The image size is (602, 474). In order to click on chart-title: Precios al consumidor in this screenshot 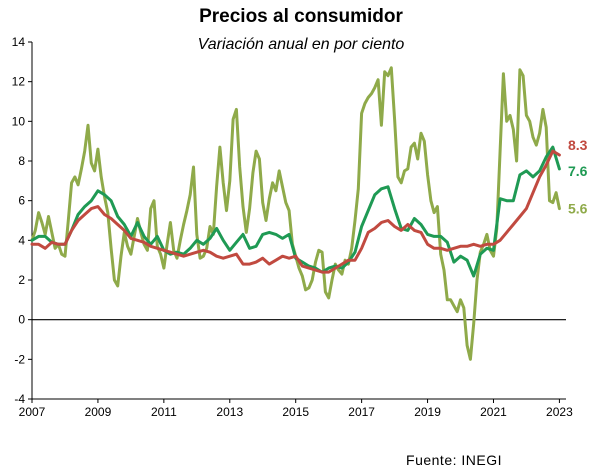, I will do `click(301, 16)`.